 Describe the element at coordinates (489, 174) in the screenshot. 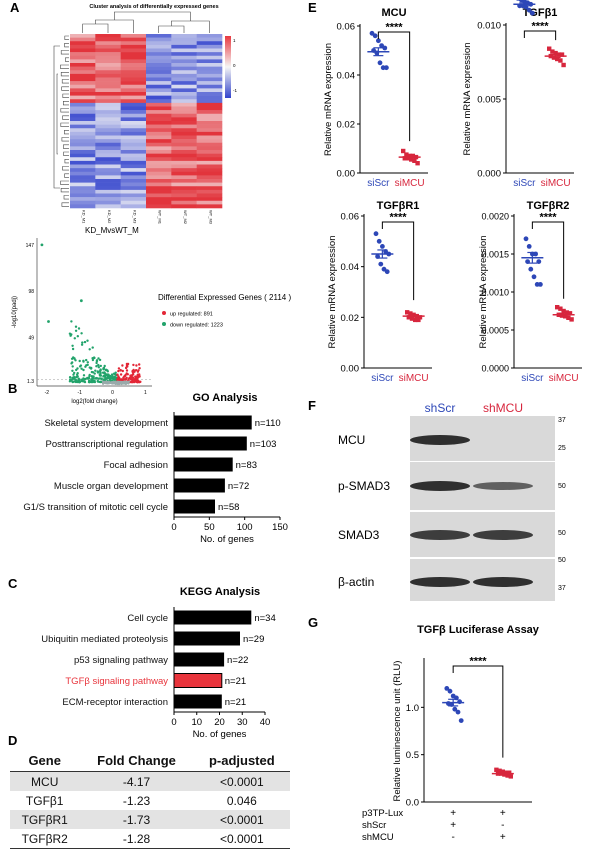

I see `y-tick-label: 0.000` at that location.